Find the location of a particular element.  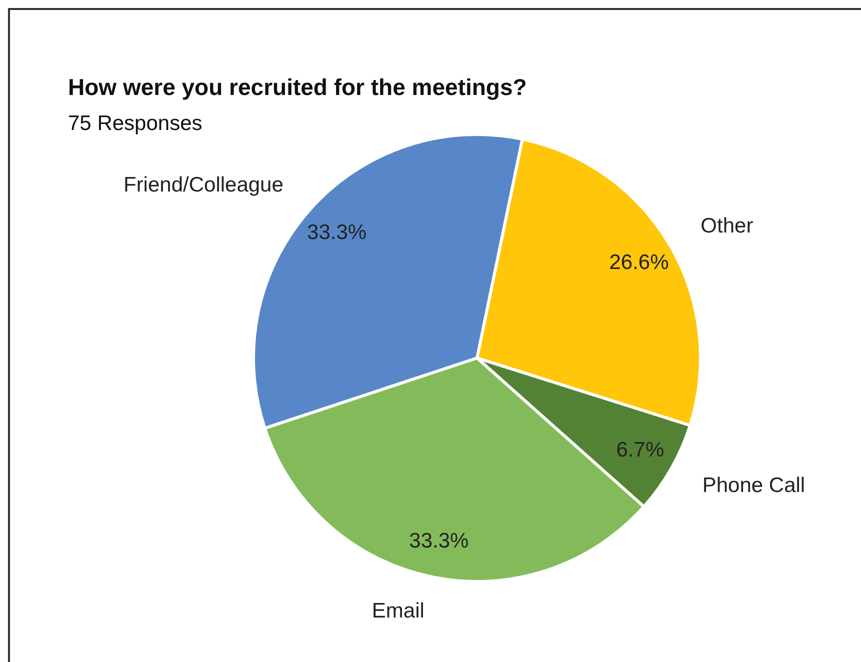

chart-title: How were you recruited for the meetings? is located at coordinates (297, 87).